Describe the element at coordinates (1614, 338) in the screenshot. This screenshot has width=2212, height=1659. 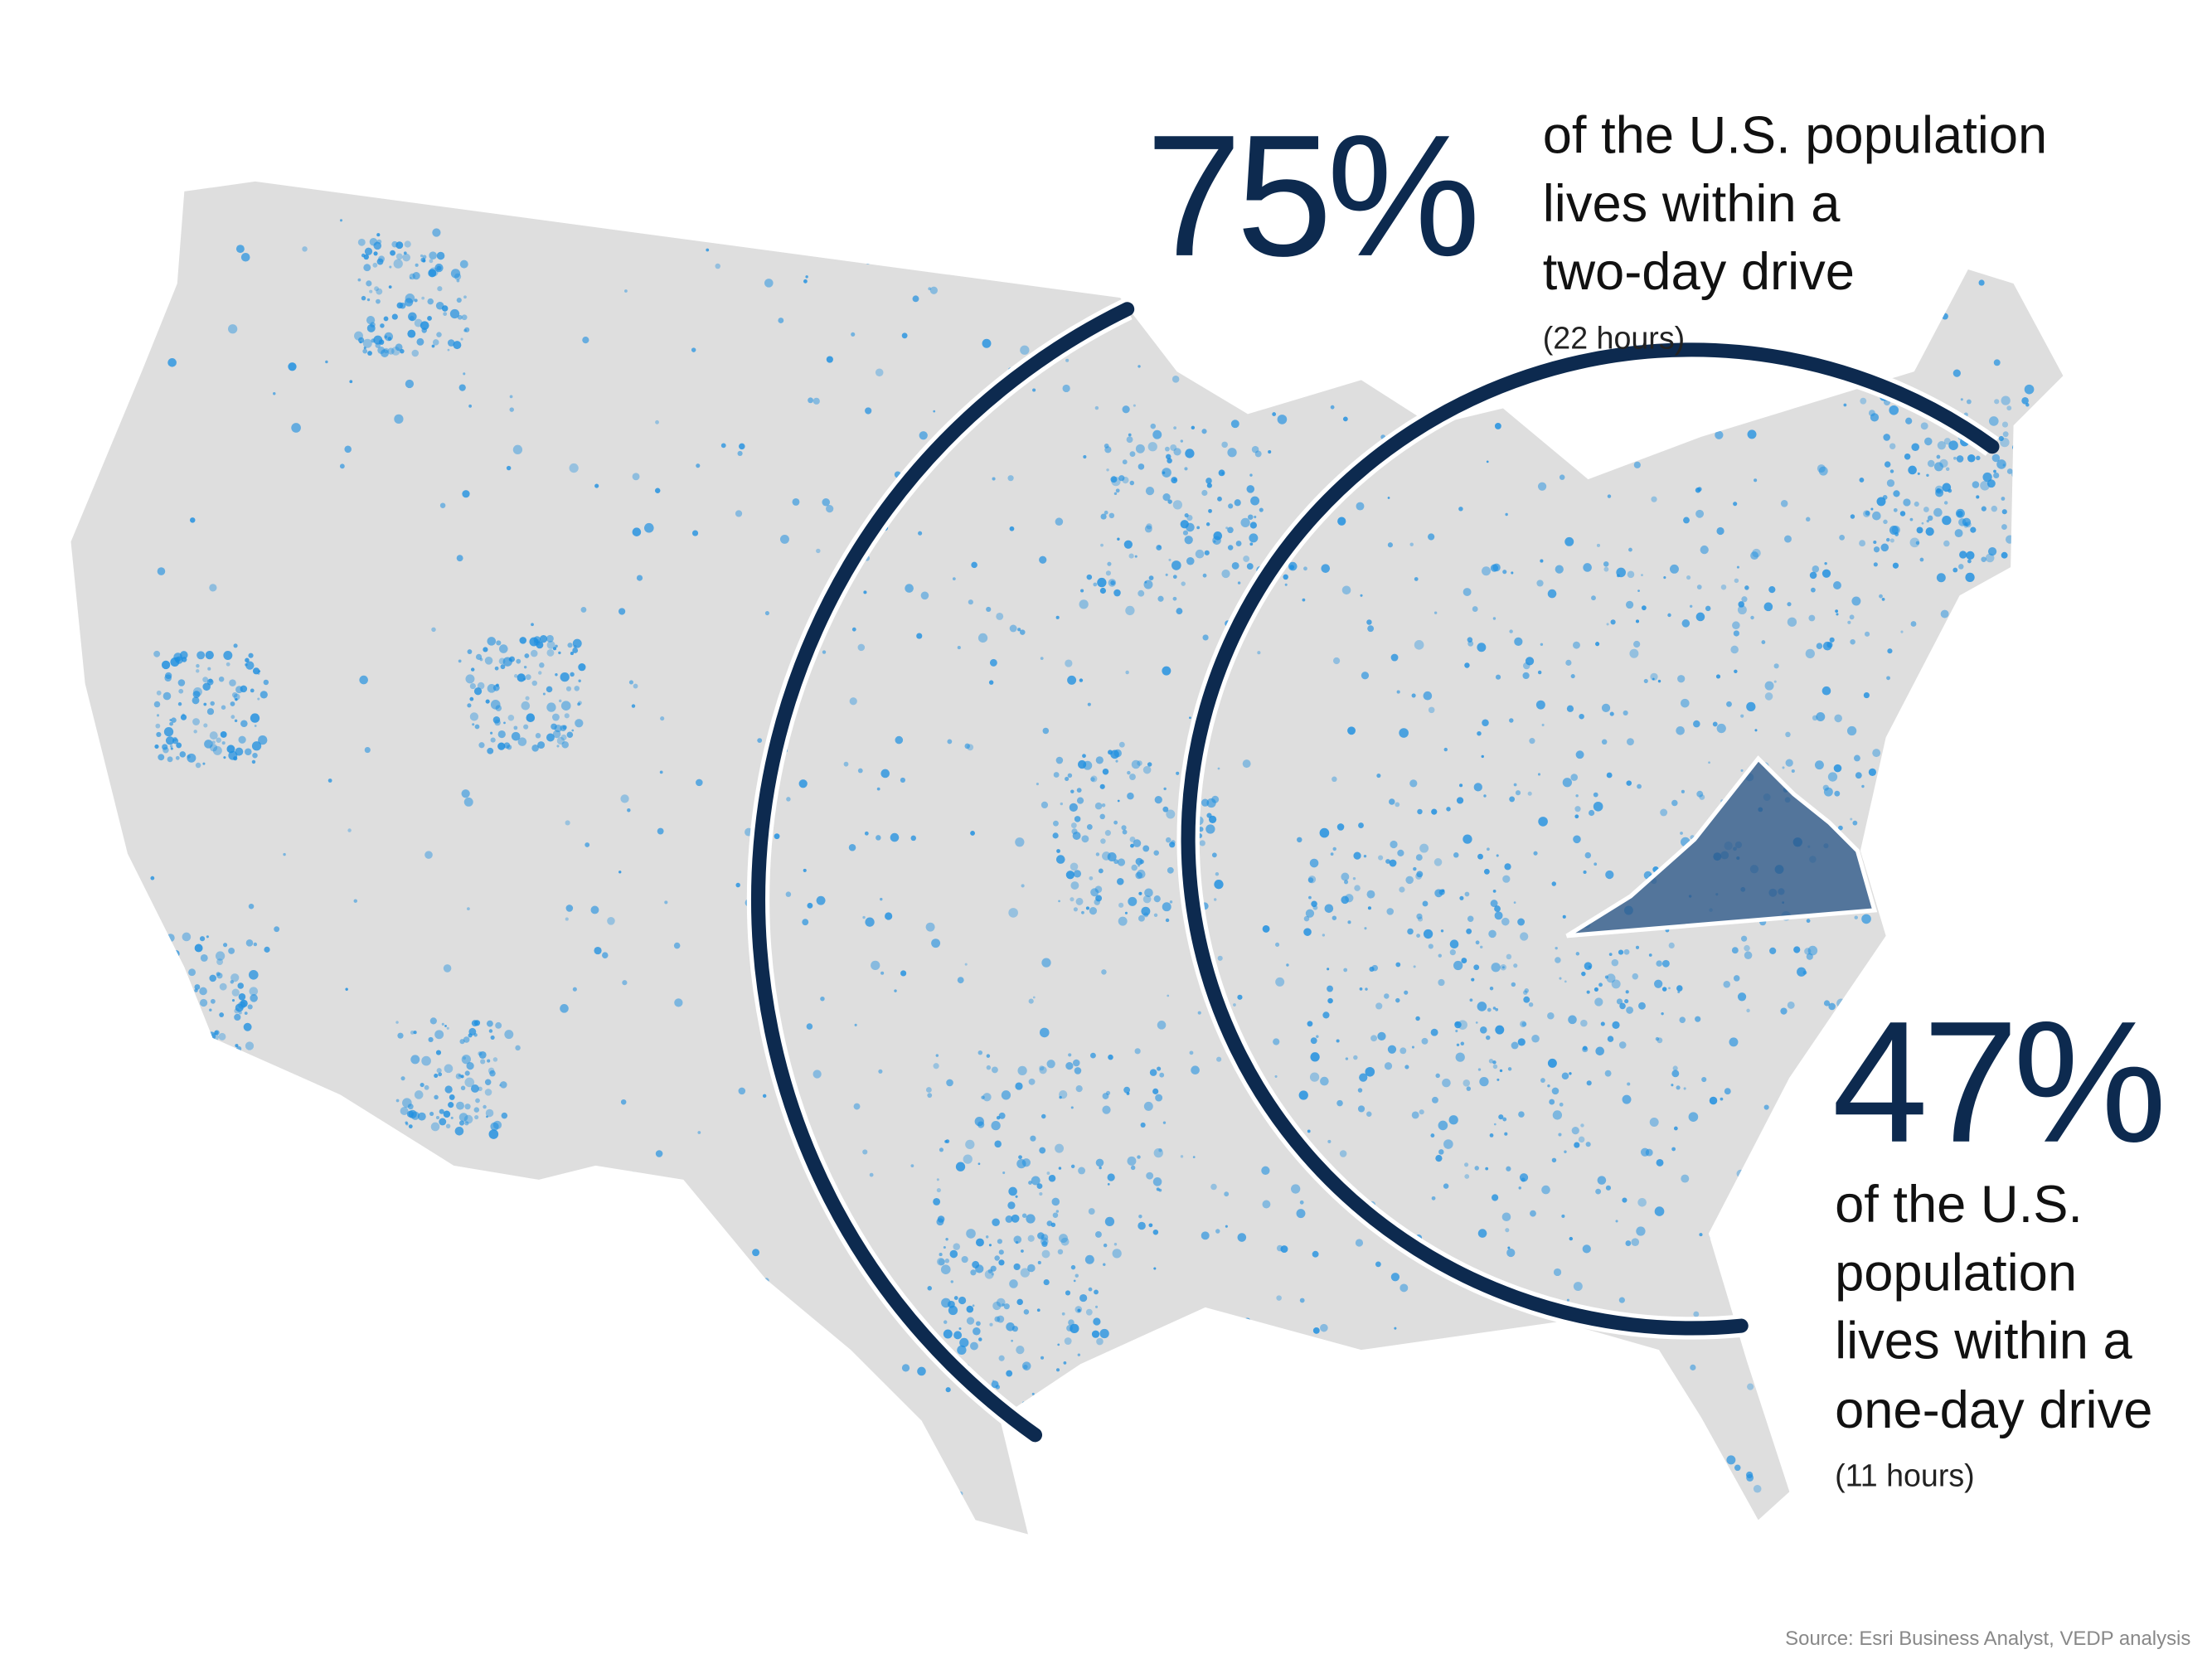
I see `stat-note: (22 hours)` at that location.